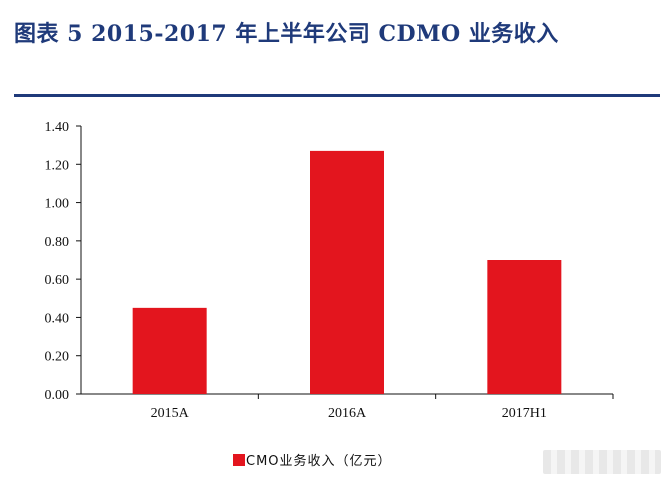 The image size is (671, 487). Describe the element at coordinates (286, 34) in the screenshot. I see `figure-title: 图表 5 2015-2017 年上半年公司 CDMO 业务收入` at that location.